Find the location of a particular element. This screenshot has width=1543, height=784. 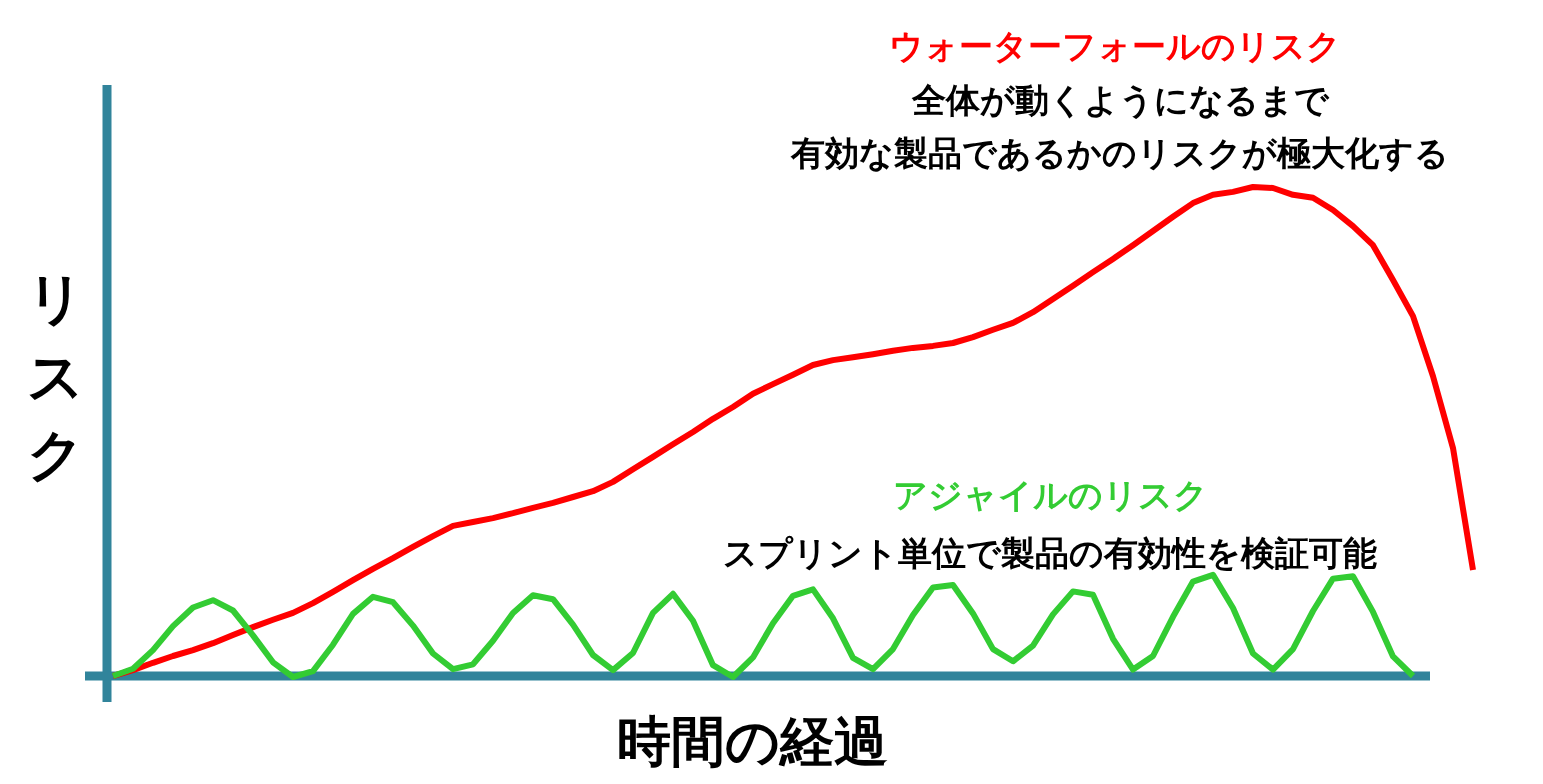

x-axis-title: 時間の経過 is located at coordinates (752, 741).